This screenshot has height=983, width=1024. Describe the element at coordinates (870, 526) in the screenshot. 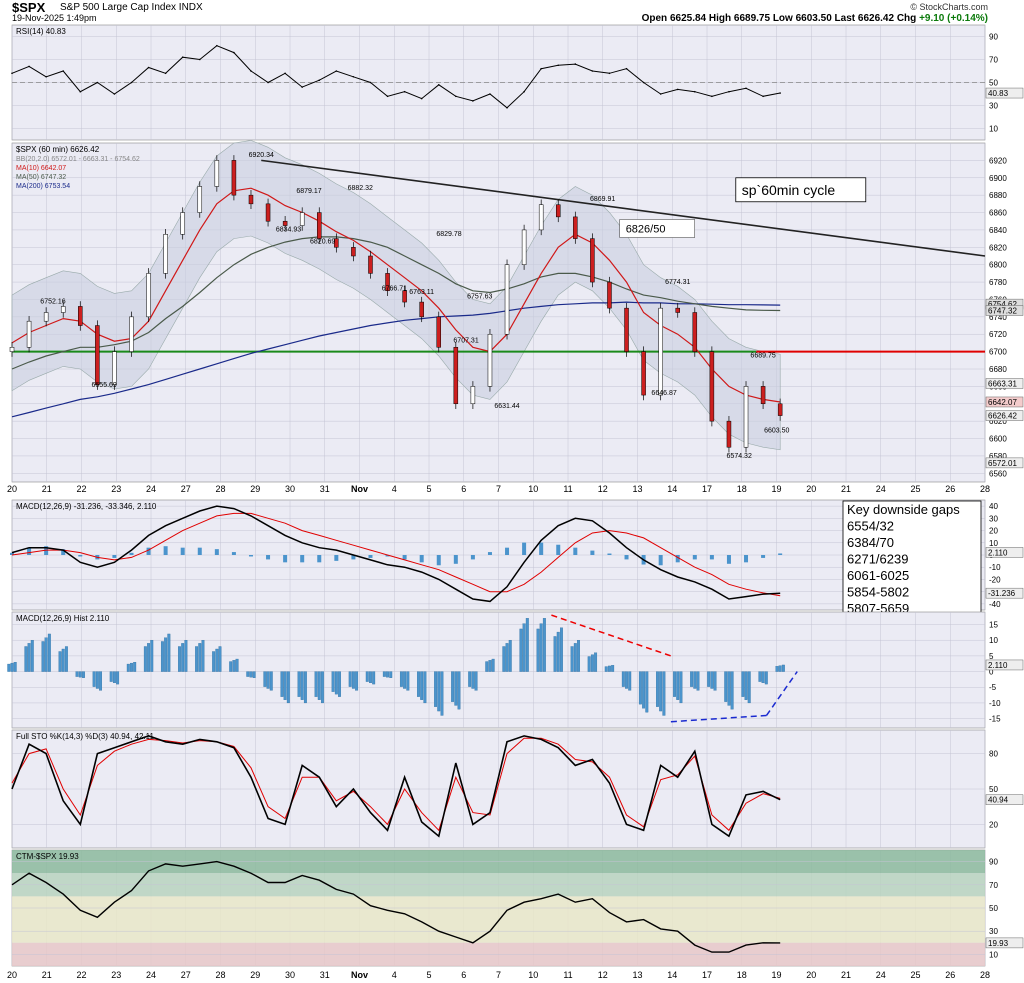

I see `key-gaps-line: 6554/32` at that location.